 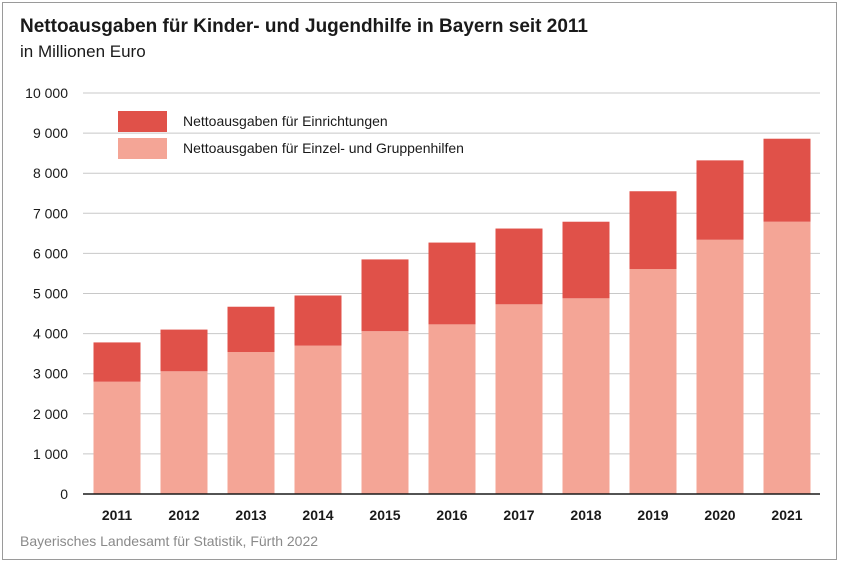 What do you see at coordinates (786, 515) in the screenshot?
I see `x-tick-label: 2021` at bounding box center [786, 515].